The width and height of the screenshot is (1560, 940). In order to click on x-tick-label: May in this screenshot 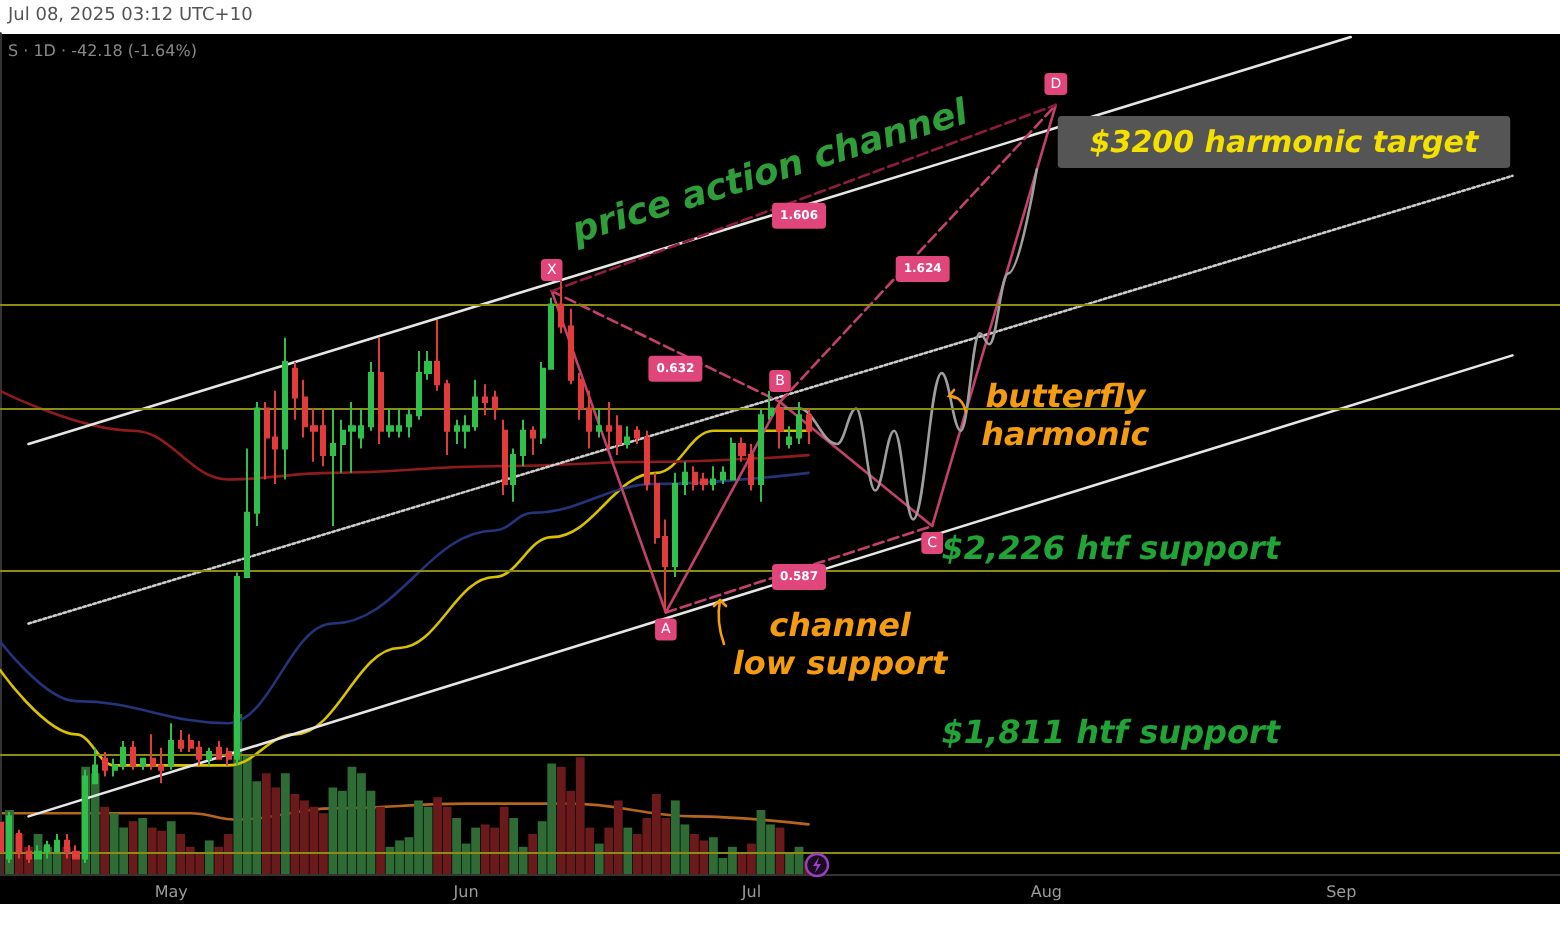, I will do `click(171, 892)`.